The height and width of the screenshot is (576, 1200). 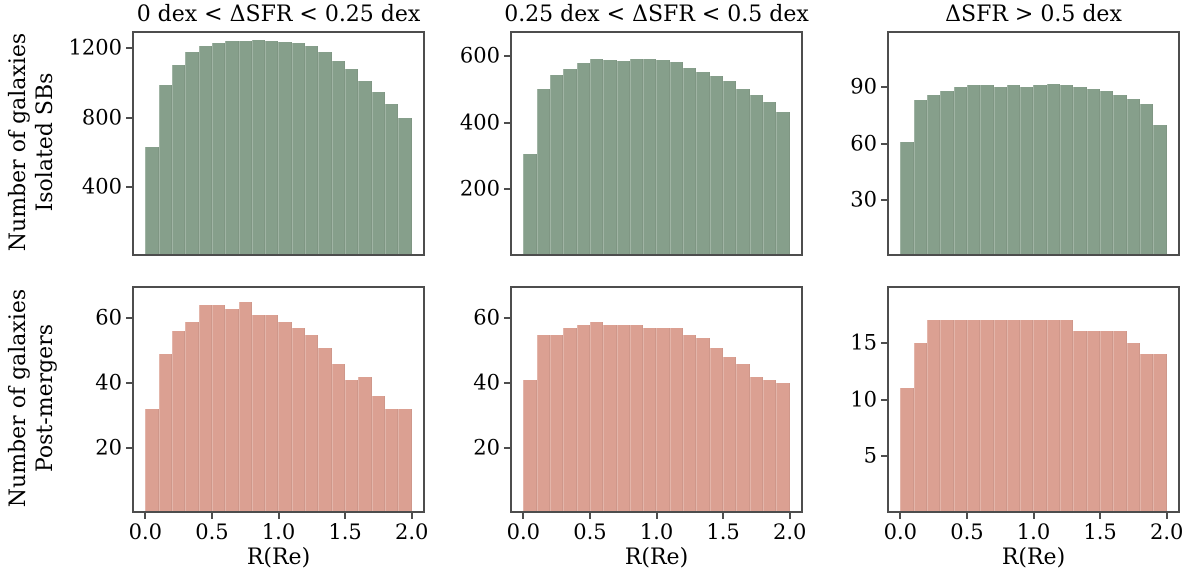 What do you see at coordinates (863, 399) in the screenshot?
I see `y-tick-label: 10` at bounding box center [863, 399].